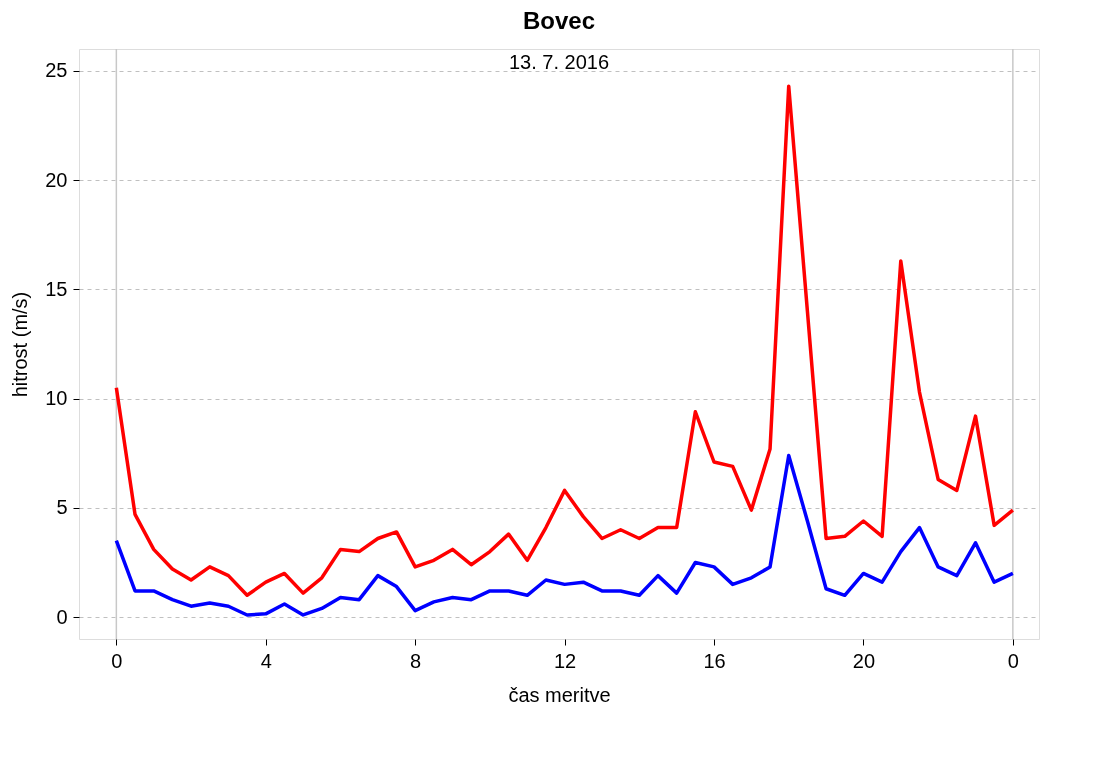  What do you see at coordinates (559, 21) in the screenshot?
I see `chart-title: Bovec` at bounding box center [559, 21].